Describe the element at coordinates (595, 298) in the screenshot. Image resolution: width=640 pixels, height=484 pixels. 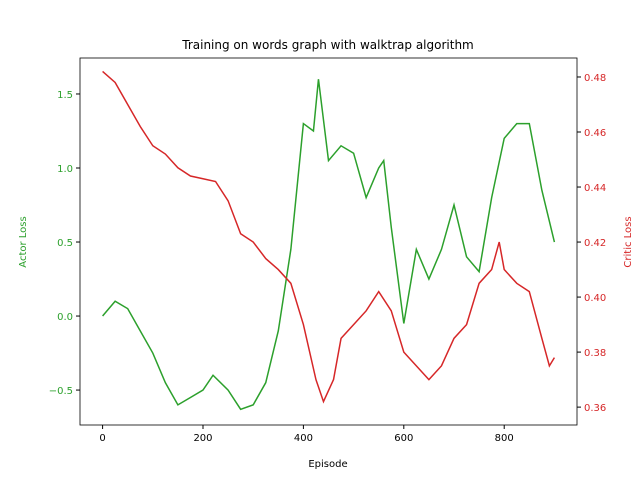
I see `y2-tick-label: 0.40` at that location.